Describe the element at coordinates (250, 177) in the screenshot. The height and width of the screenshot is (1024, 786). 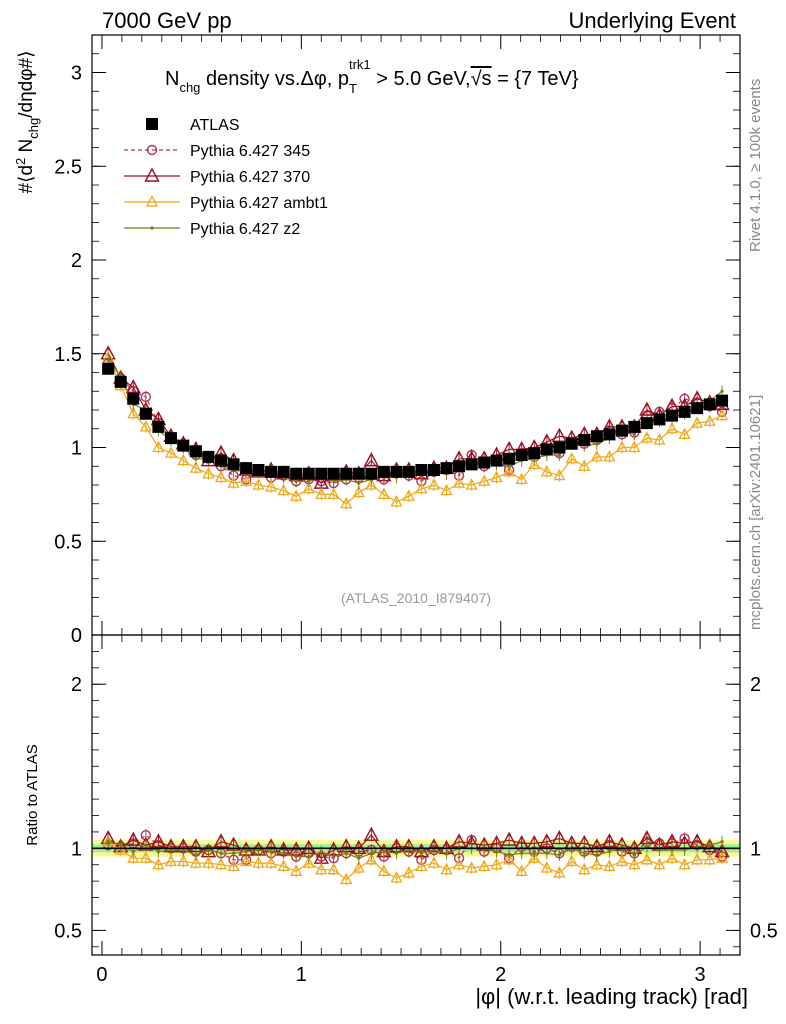
I see `legend-label: Pythia 6.427 370` at that location.